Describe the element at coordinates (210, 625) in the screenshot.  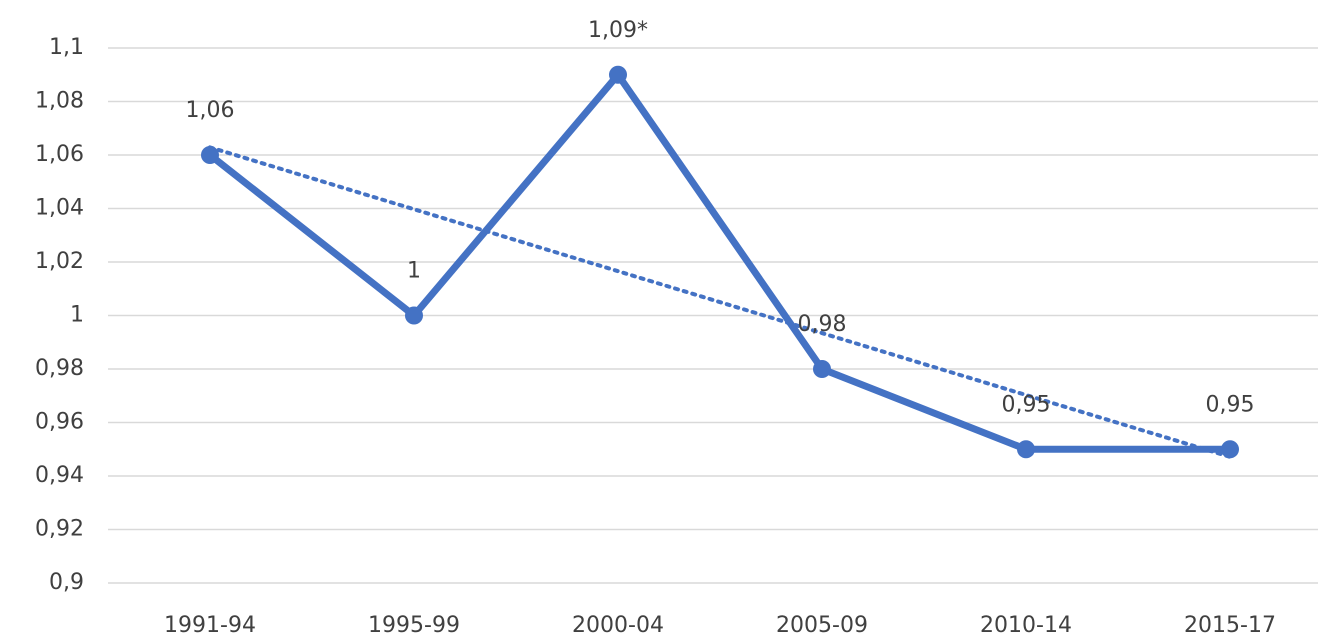
I see `x-tick-label: 1991-94` at that location.